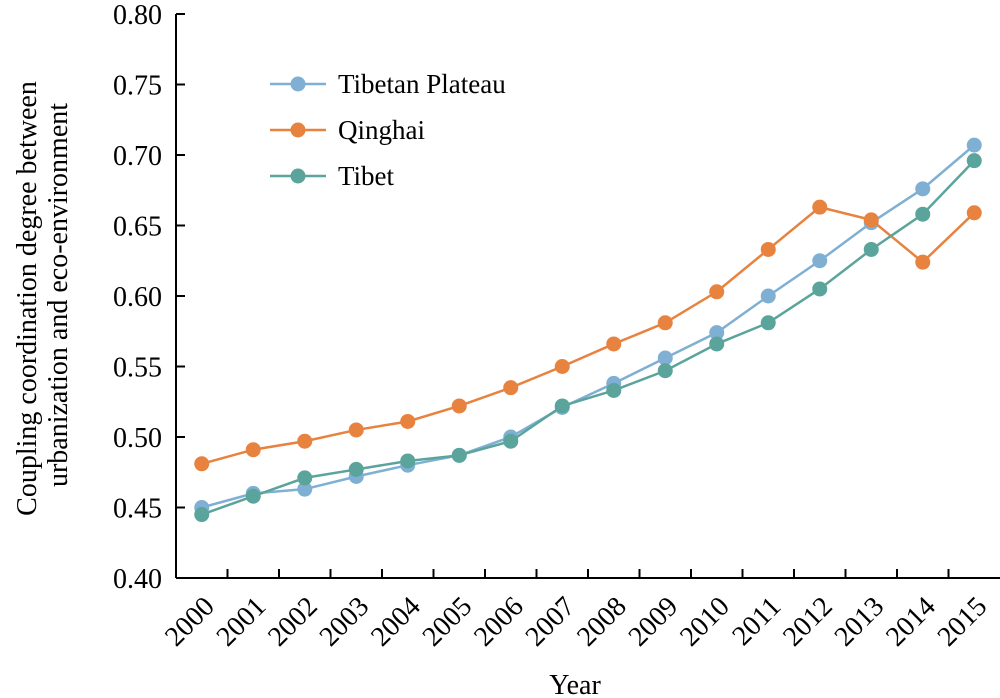 Image resolution: width=1000 pixels, height=698 pixels. Describe the element at coordinates (345, 622) in the screenshot. I see `x-tick-label: 2003` at that location.